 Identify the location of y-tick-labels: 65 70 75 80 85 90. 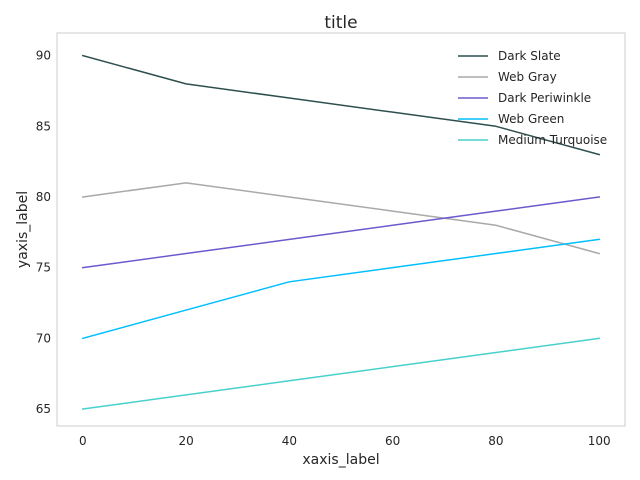
(43, 232).